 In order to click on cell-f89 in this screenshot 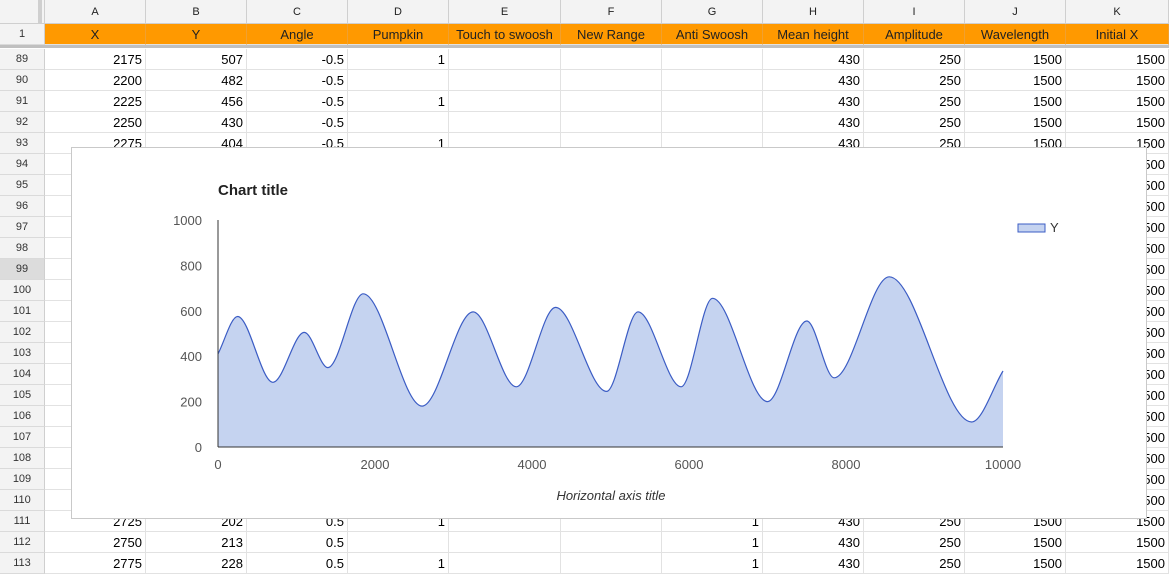, I will do `click(611, 59)`.